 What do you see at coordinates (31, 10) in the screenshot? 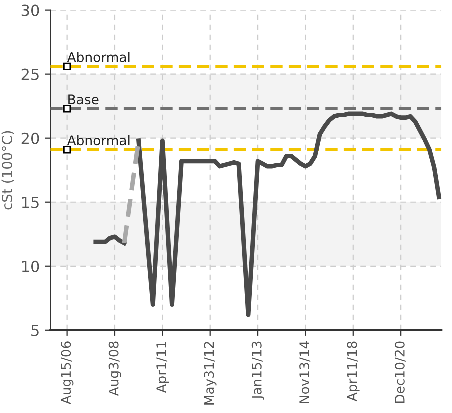
I see `y-tick-label: 30` at bounding box center [31, 10].